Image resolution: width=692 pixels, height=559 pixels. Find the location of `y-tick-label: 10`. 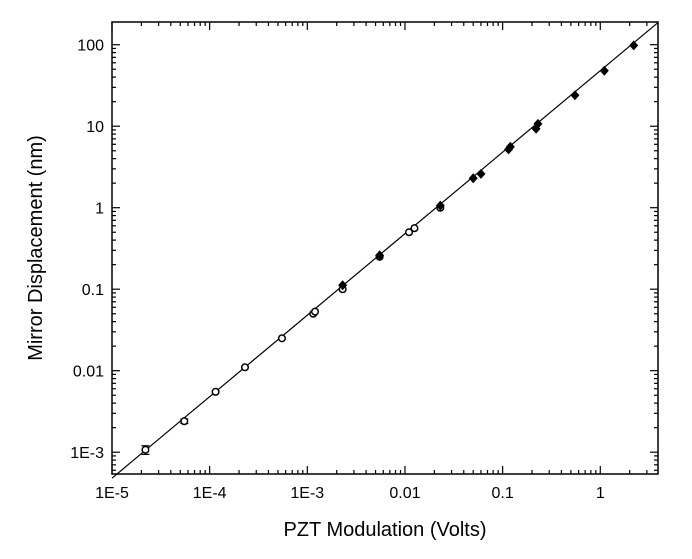

y-tick-label: 10 is located at coordinates (95, 127).